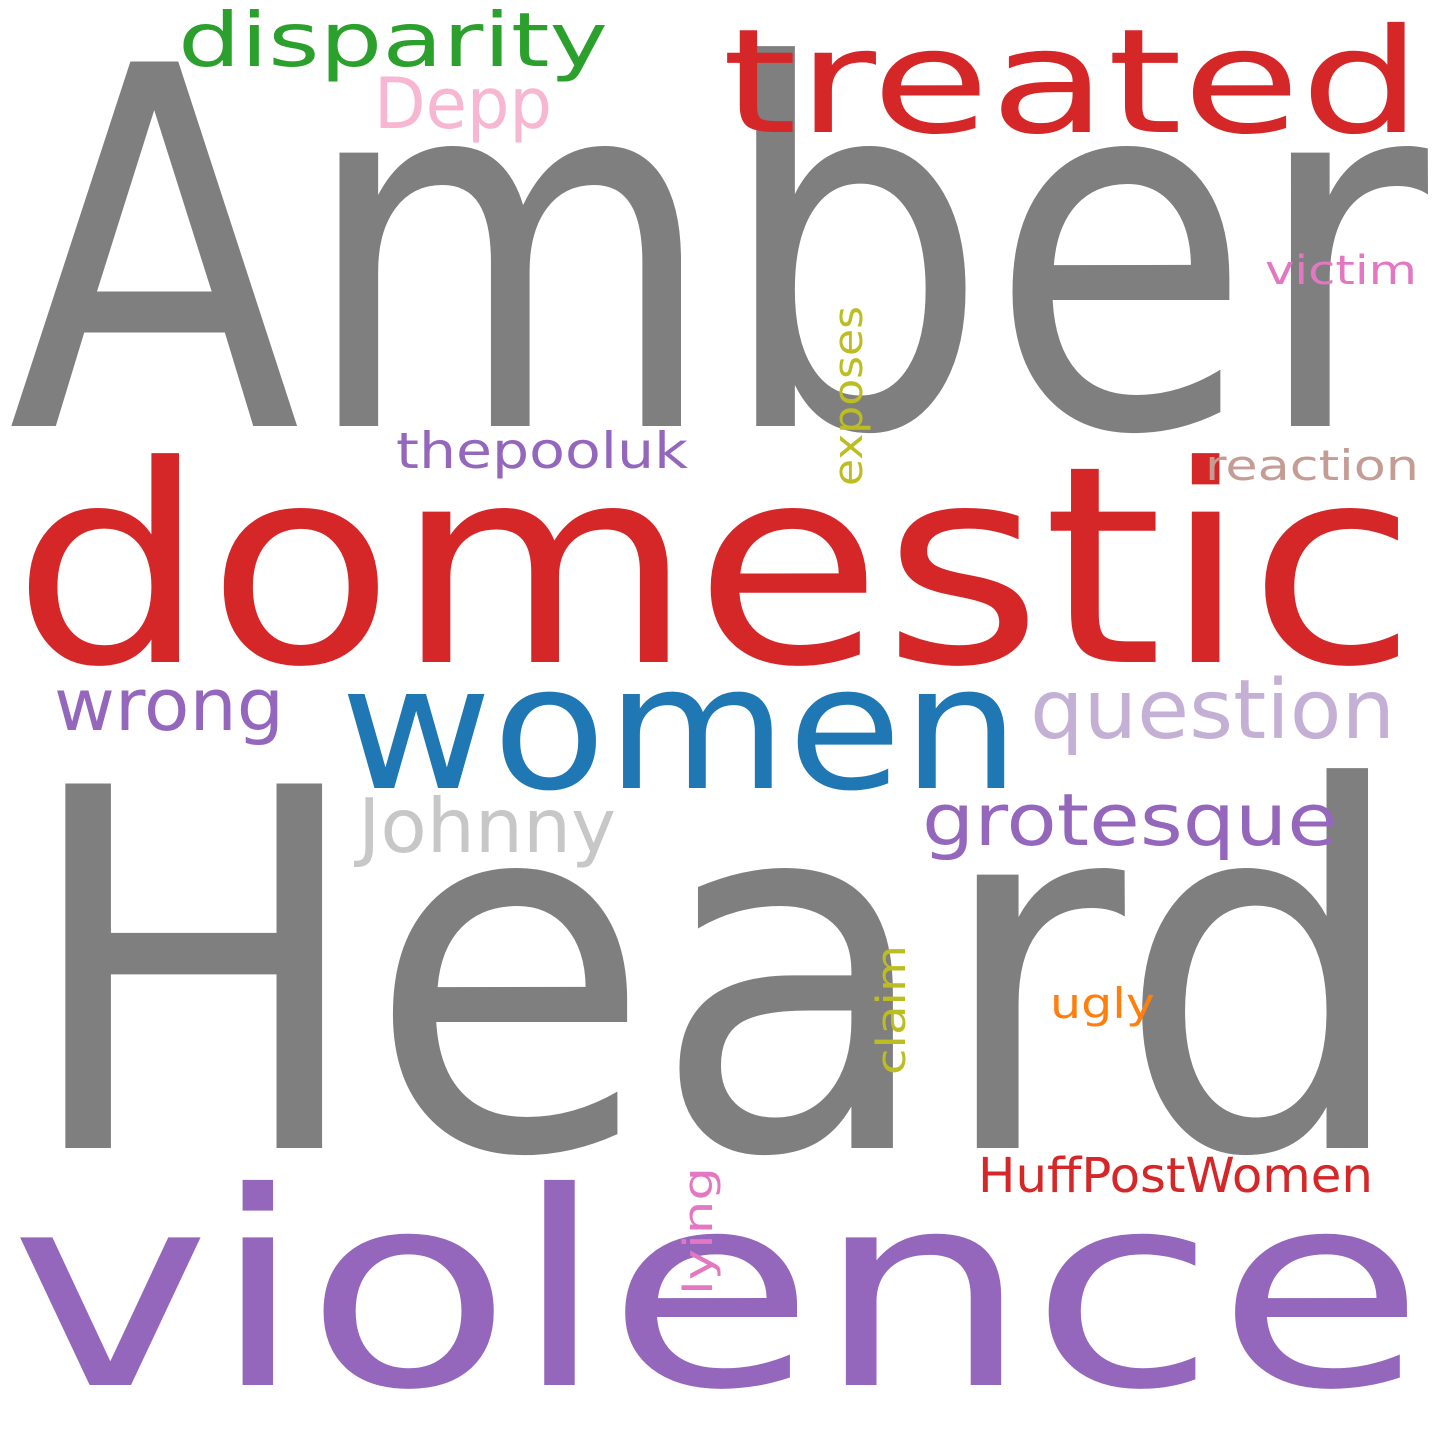 The width and height of the screenshot is (1440, 1440). Describe the element at coordinates (393, 42) in the screenshot. I see `word-disparity: disparity` at that location.